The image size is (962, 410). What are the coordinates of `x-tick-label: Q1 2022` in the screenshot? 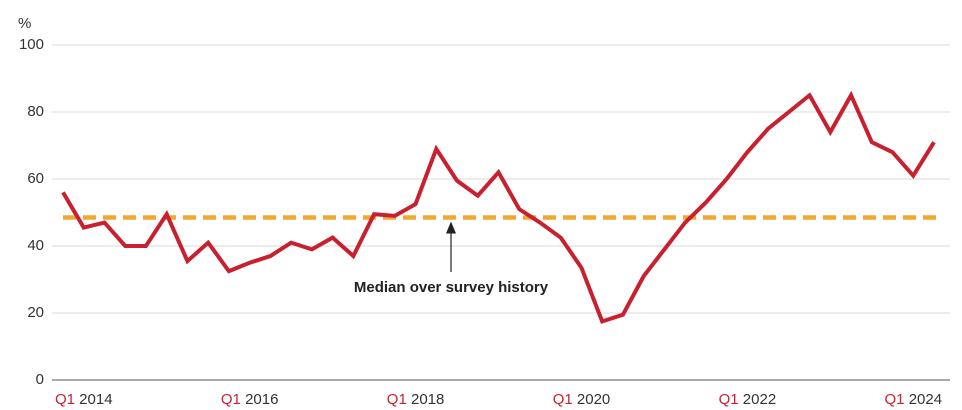 It's located at (748, 399).